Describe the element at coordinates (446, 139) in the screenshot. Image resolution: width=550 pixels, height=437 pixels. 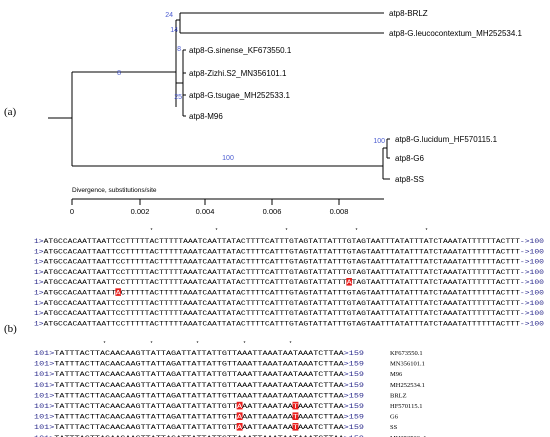
I see `taxon-label: atp8-G.lucidum_HF570115.1` at that location.